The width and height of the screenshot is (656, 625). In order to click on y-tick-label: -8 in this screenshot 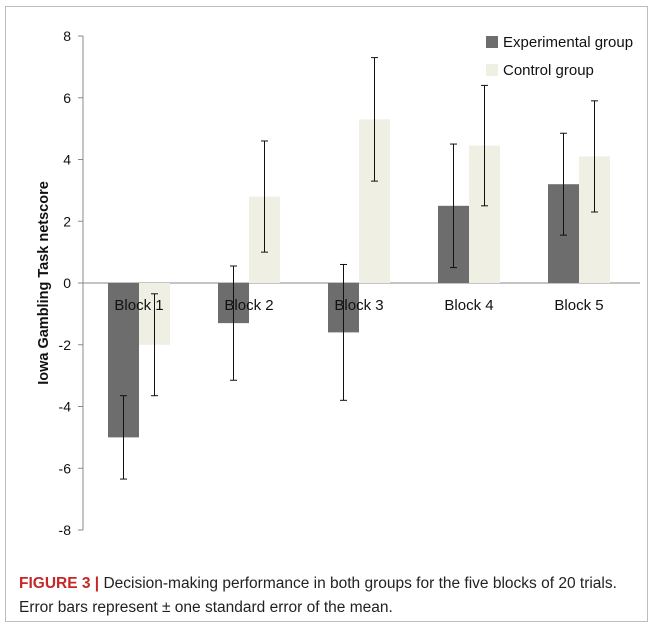, I will do `click(65, 530)`.